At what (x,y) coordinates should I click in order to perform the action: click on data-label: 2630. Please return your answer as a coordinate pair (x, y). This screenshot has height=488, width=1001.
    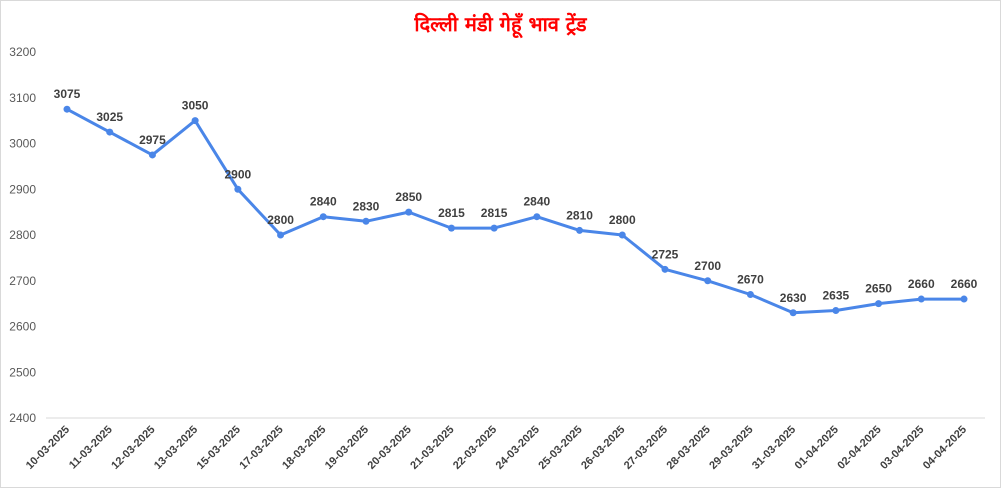
    Looking at the image, I should click on (793, 298).